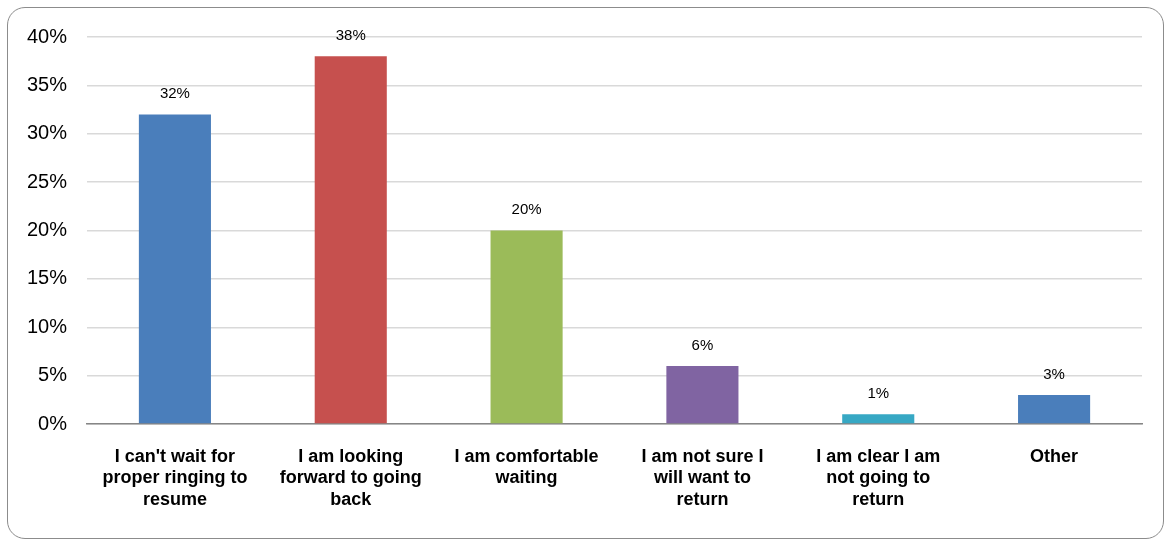 The height and width of the screenshot is (539, 1170). I want to click on data-label: 1%, so click(877, 392).